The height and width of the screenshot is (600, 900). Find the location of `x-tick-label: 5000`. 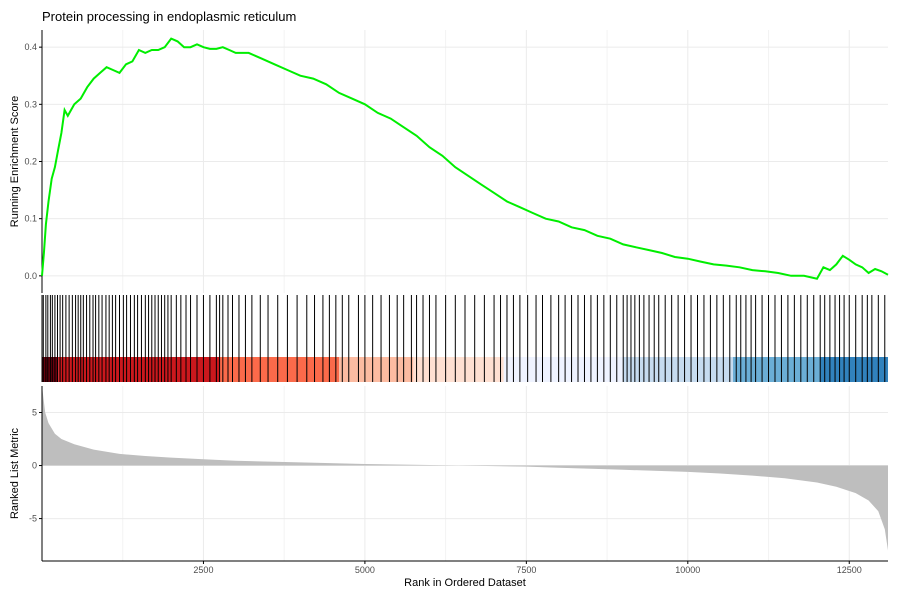

x-tick-label: 5000 is located at coordinates (365, 570).